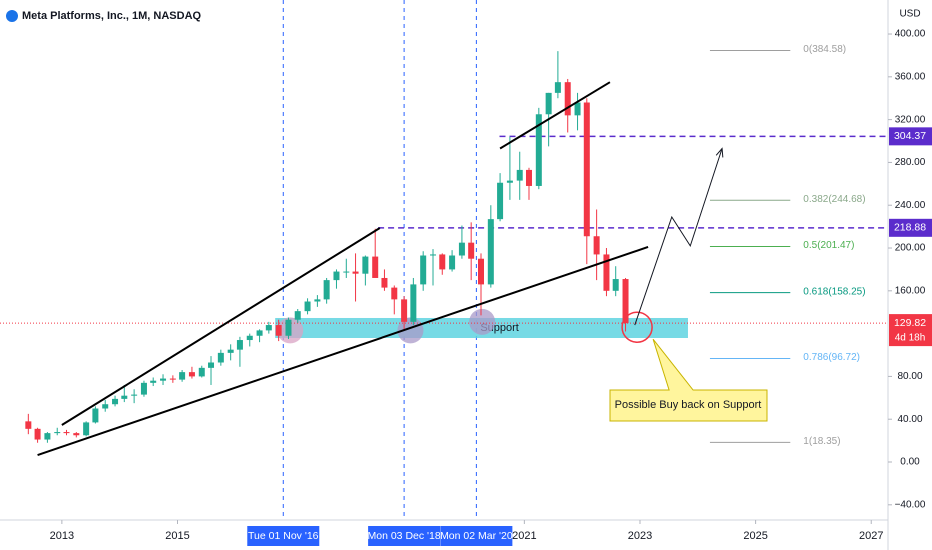  Describe the element at coordinates (688, 405) in the screenshot. I see `callout-text: Possible Buy back on Support` at that location.